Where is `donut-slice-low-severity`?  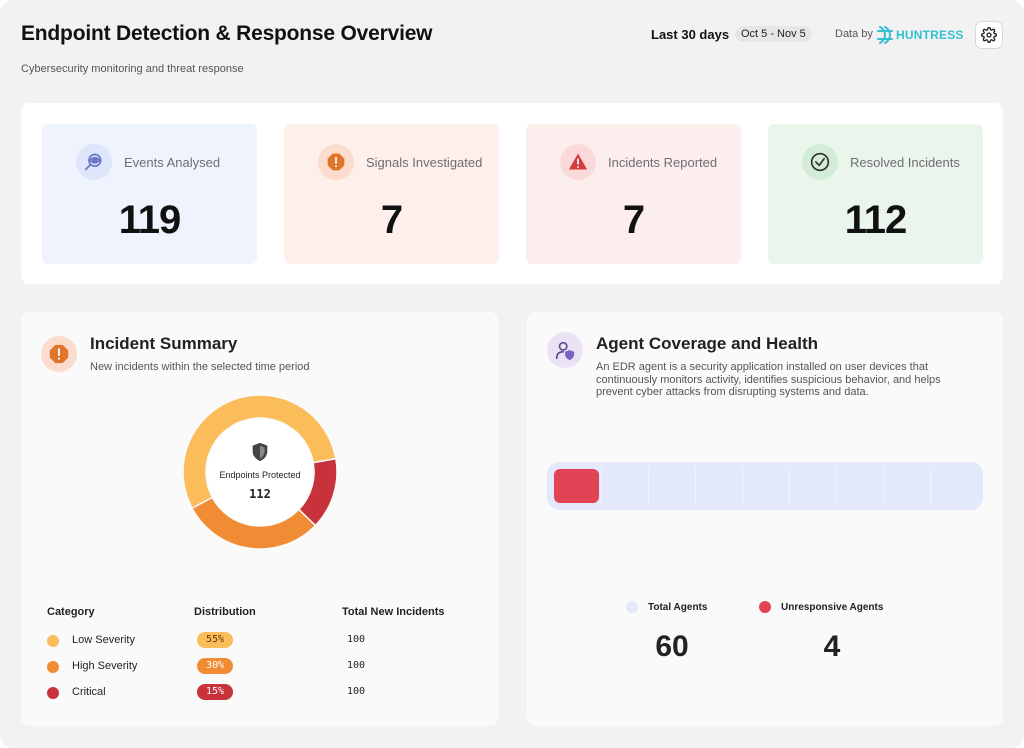 donut-slice-low-severity is located at coordinates (260, 452).